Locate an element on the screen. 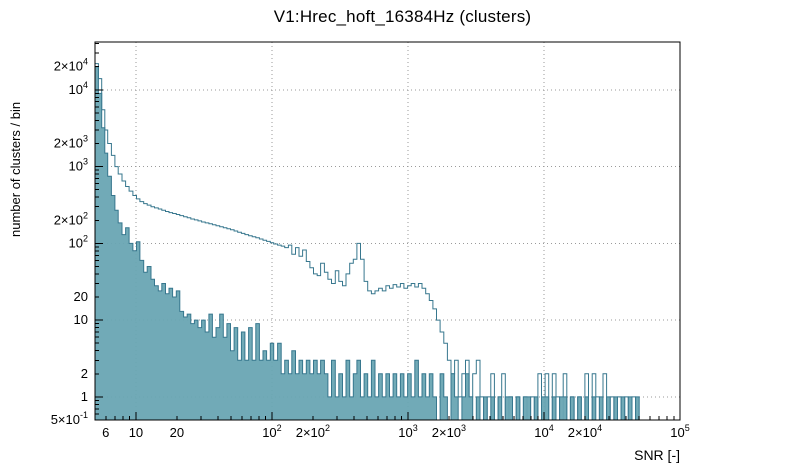 Image resolution: width=805 pixels, height=472 pixels. x-axis-title: SNR [-] is located at coordinates (657, 455).